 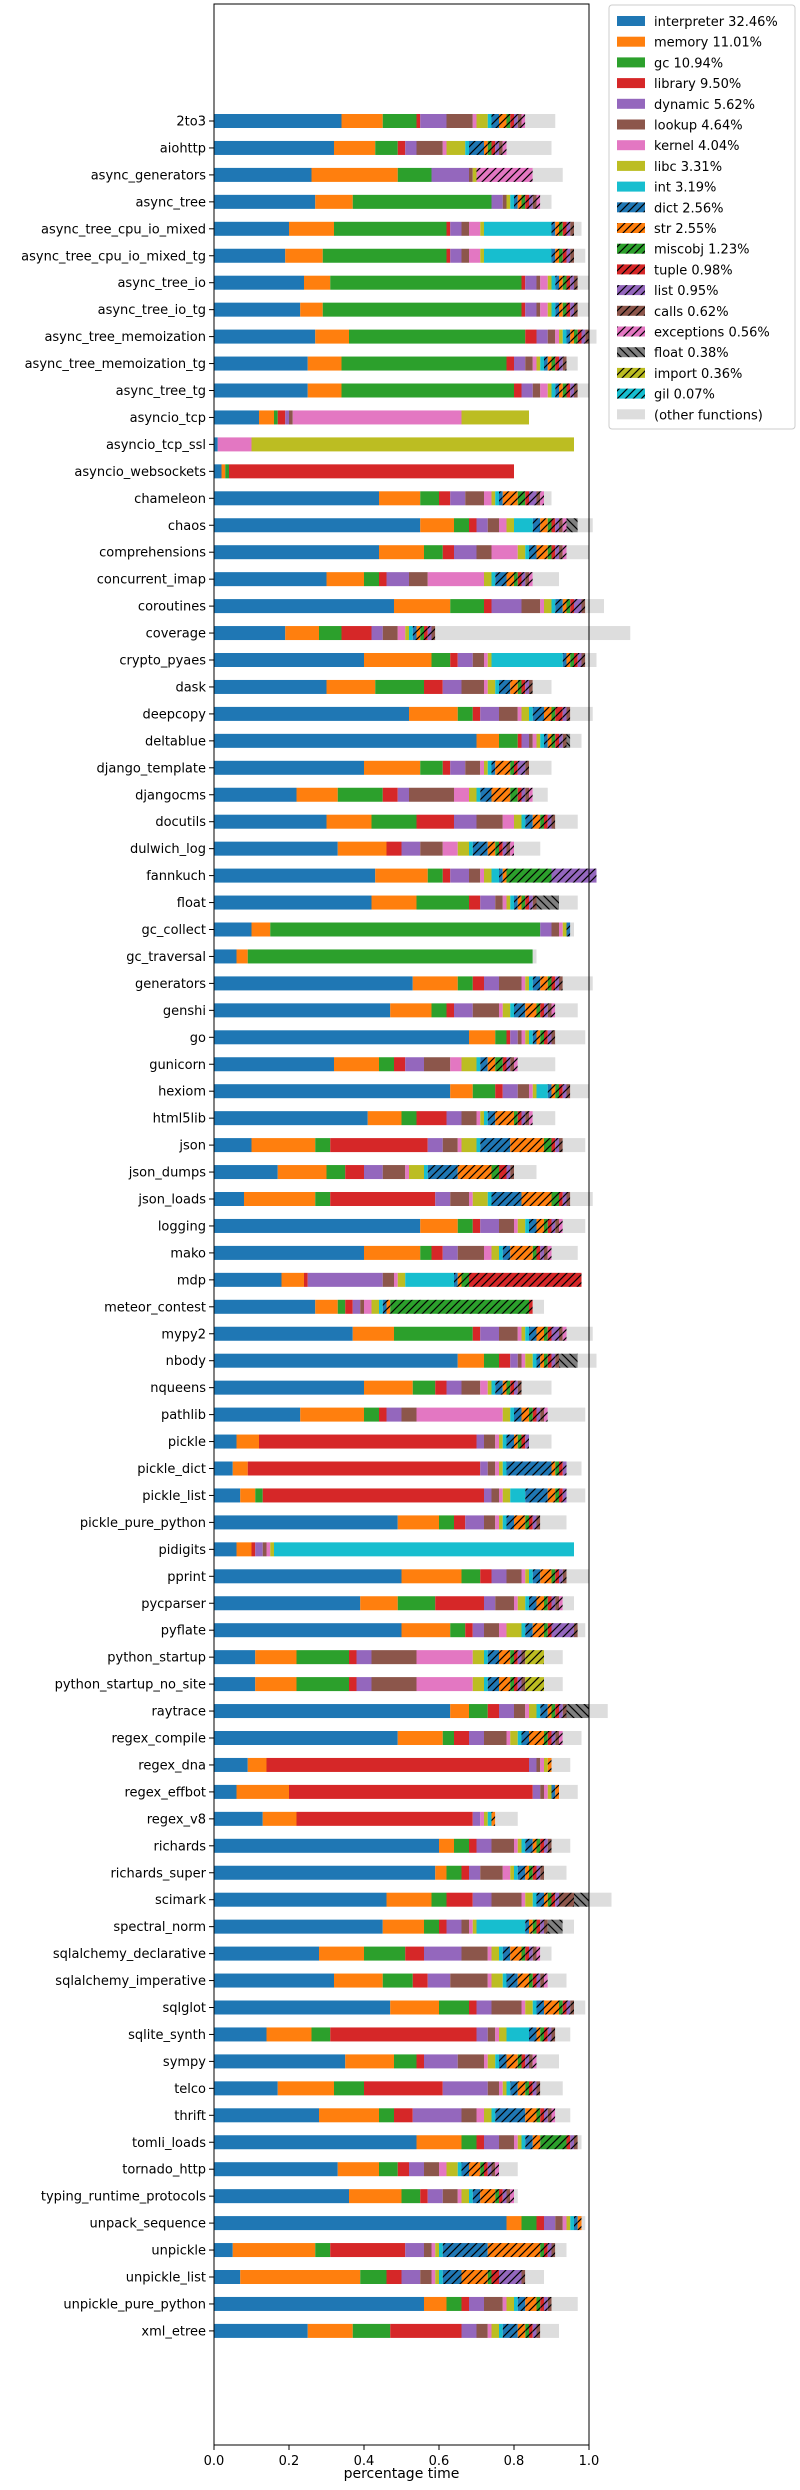 I want to click on y-tick-label: deepcopy, so click(x=174, y=714).